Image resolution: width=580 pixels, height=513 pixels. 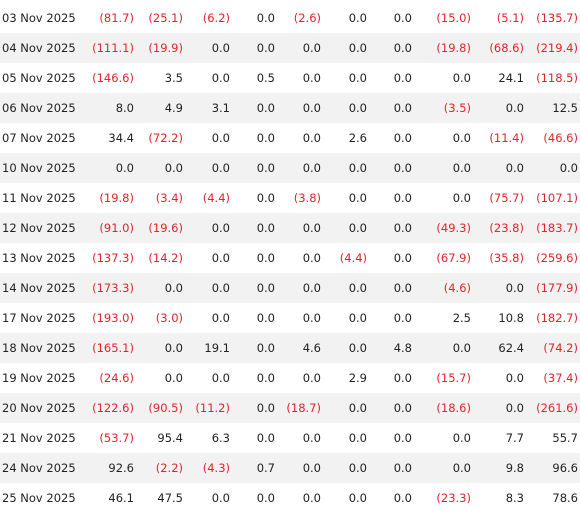 I want to click on value-cell: (49.3), so click(x=453, y=228).